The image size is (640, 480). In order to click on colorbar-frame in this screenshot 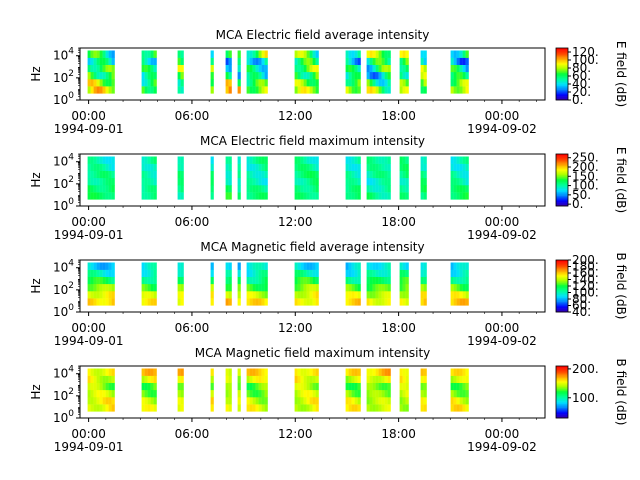, I will do `click(562, 180)`.